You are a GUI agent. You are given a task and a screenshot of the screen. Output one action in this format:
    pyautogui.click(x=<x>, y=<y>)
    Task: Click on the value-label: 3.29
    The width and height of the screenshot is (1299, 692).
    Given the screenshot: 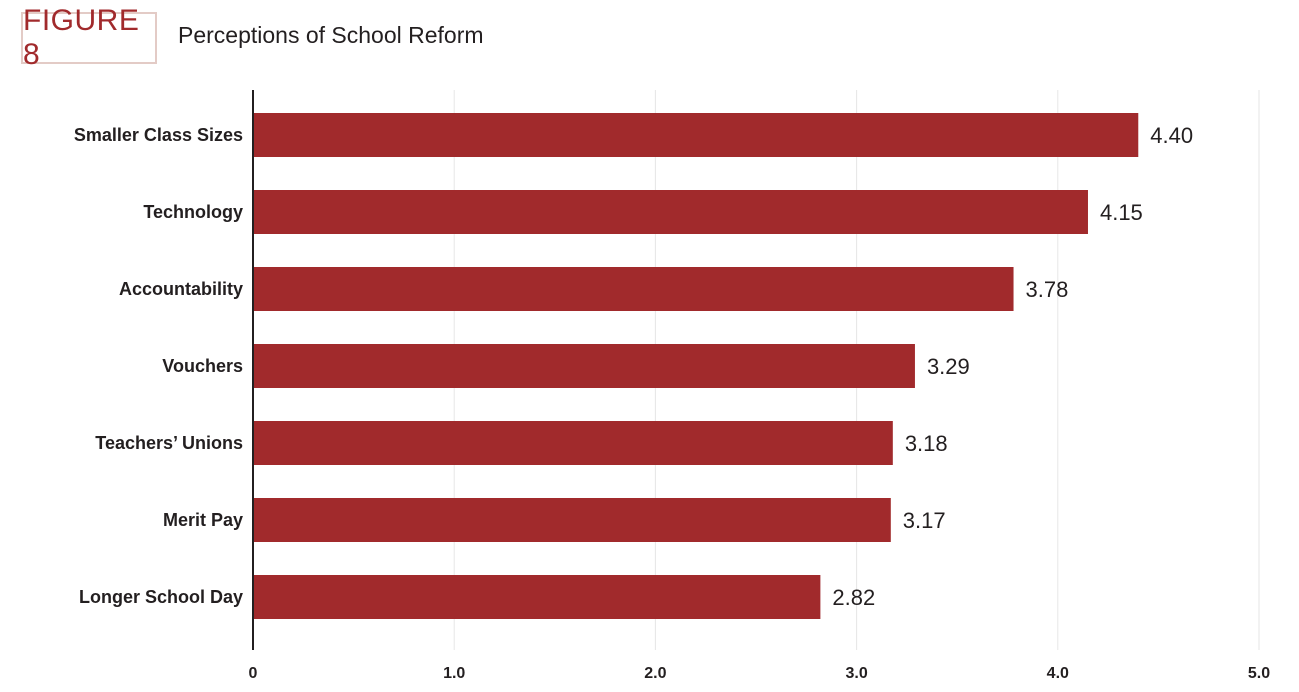 What is the action you would take?
    pyautogui.click(x=948, y=366)
    